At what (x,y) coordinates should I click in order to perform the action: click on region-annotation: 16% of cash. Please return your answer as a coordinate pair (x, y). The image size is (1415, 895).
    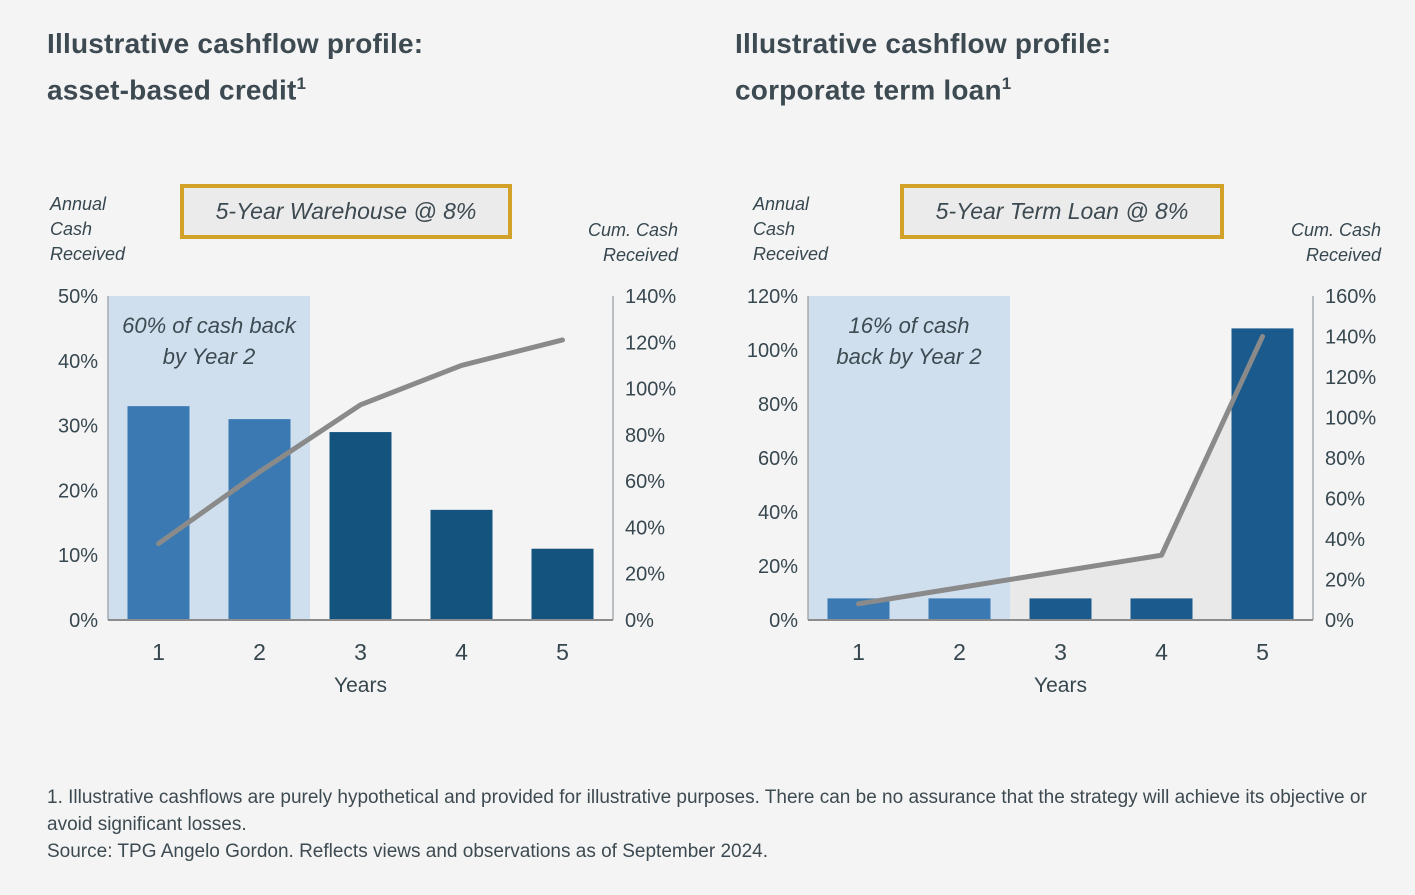
    Looking at the image, I should click on (908, 325).